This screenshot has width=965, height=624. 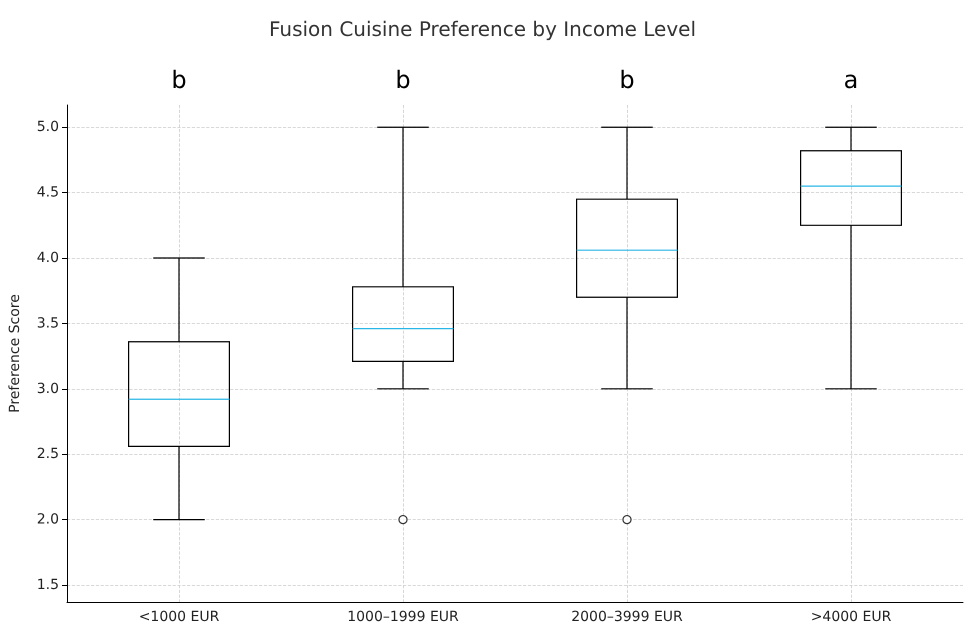 I want to click on x-tick-label: 1000–1999 EUR, so click(x=403, y=616).